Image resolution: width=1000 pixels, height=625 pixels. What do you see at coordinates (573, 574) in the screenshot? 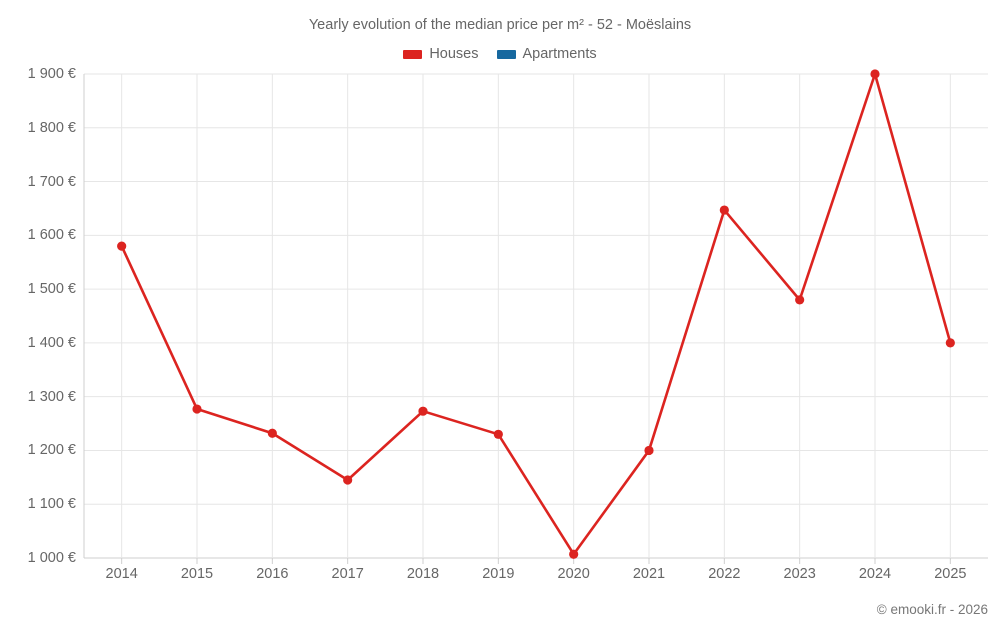
I see `x-tick-label: 2020` at bounding box center [573, 574].